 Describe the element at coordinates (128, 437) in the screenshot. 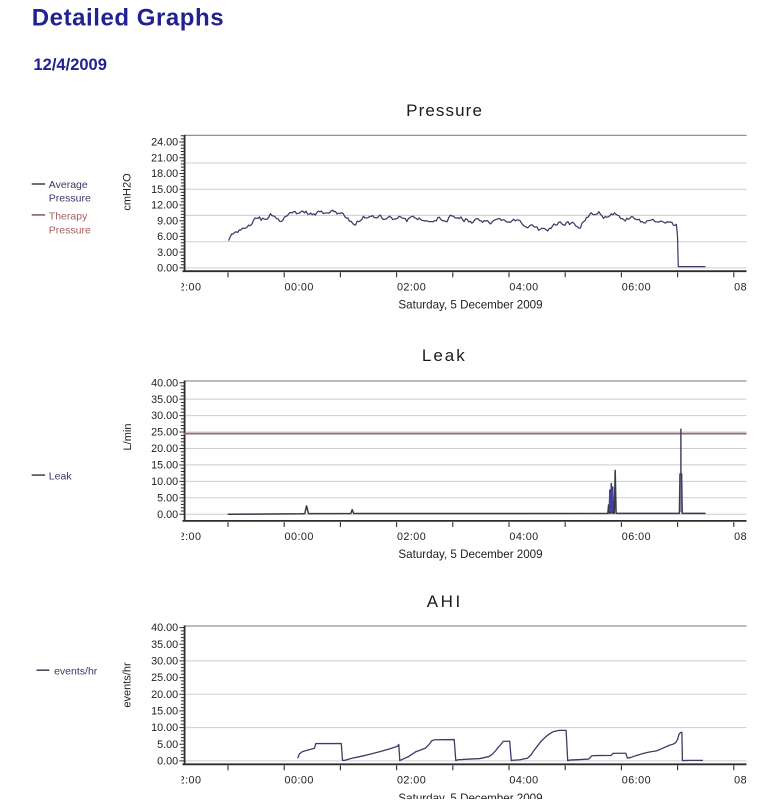

I see `svg-text: L/min` at that location.